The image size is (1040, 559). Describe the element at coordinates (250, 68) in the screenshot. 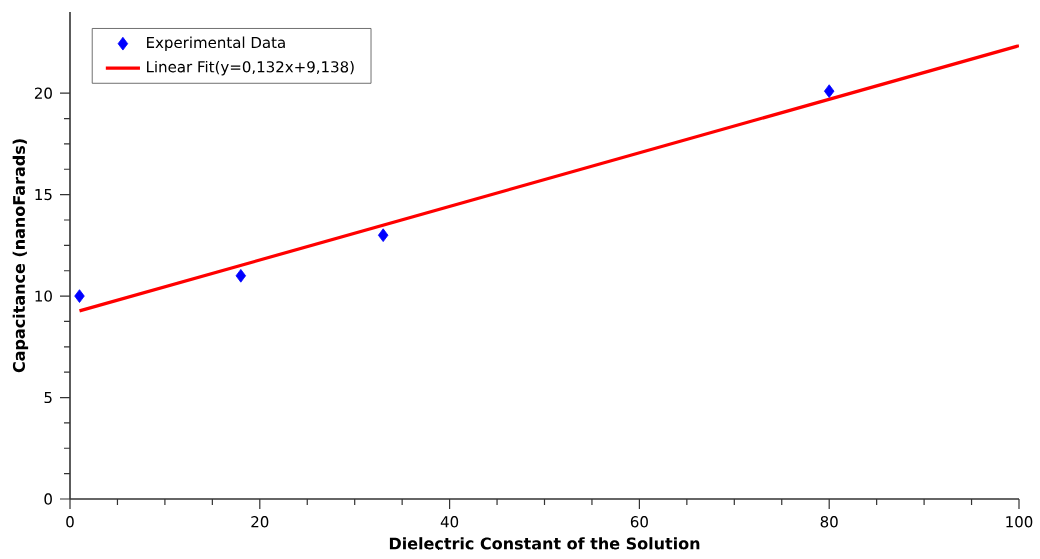

I see `legend-label: Linear Fit(y=0,132x+9,138)` at that location.